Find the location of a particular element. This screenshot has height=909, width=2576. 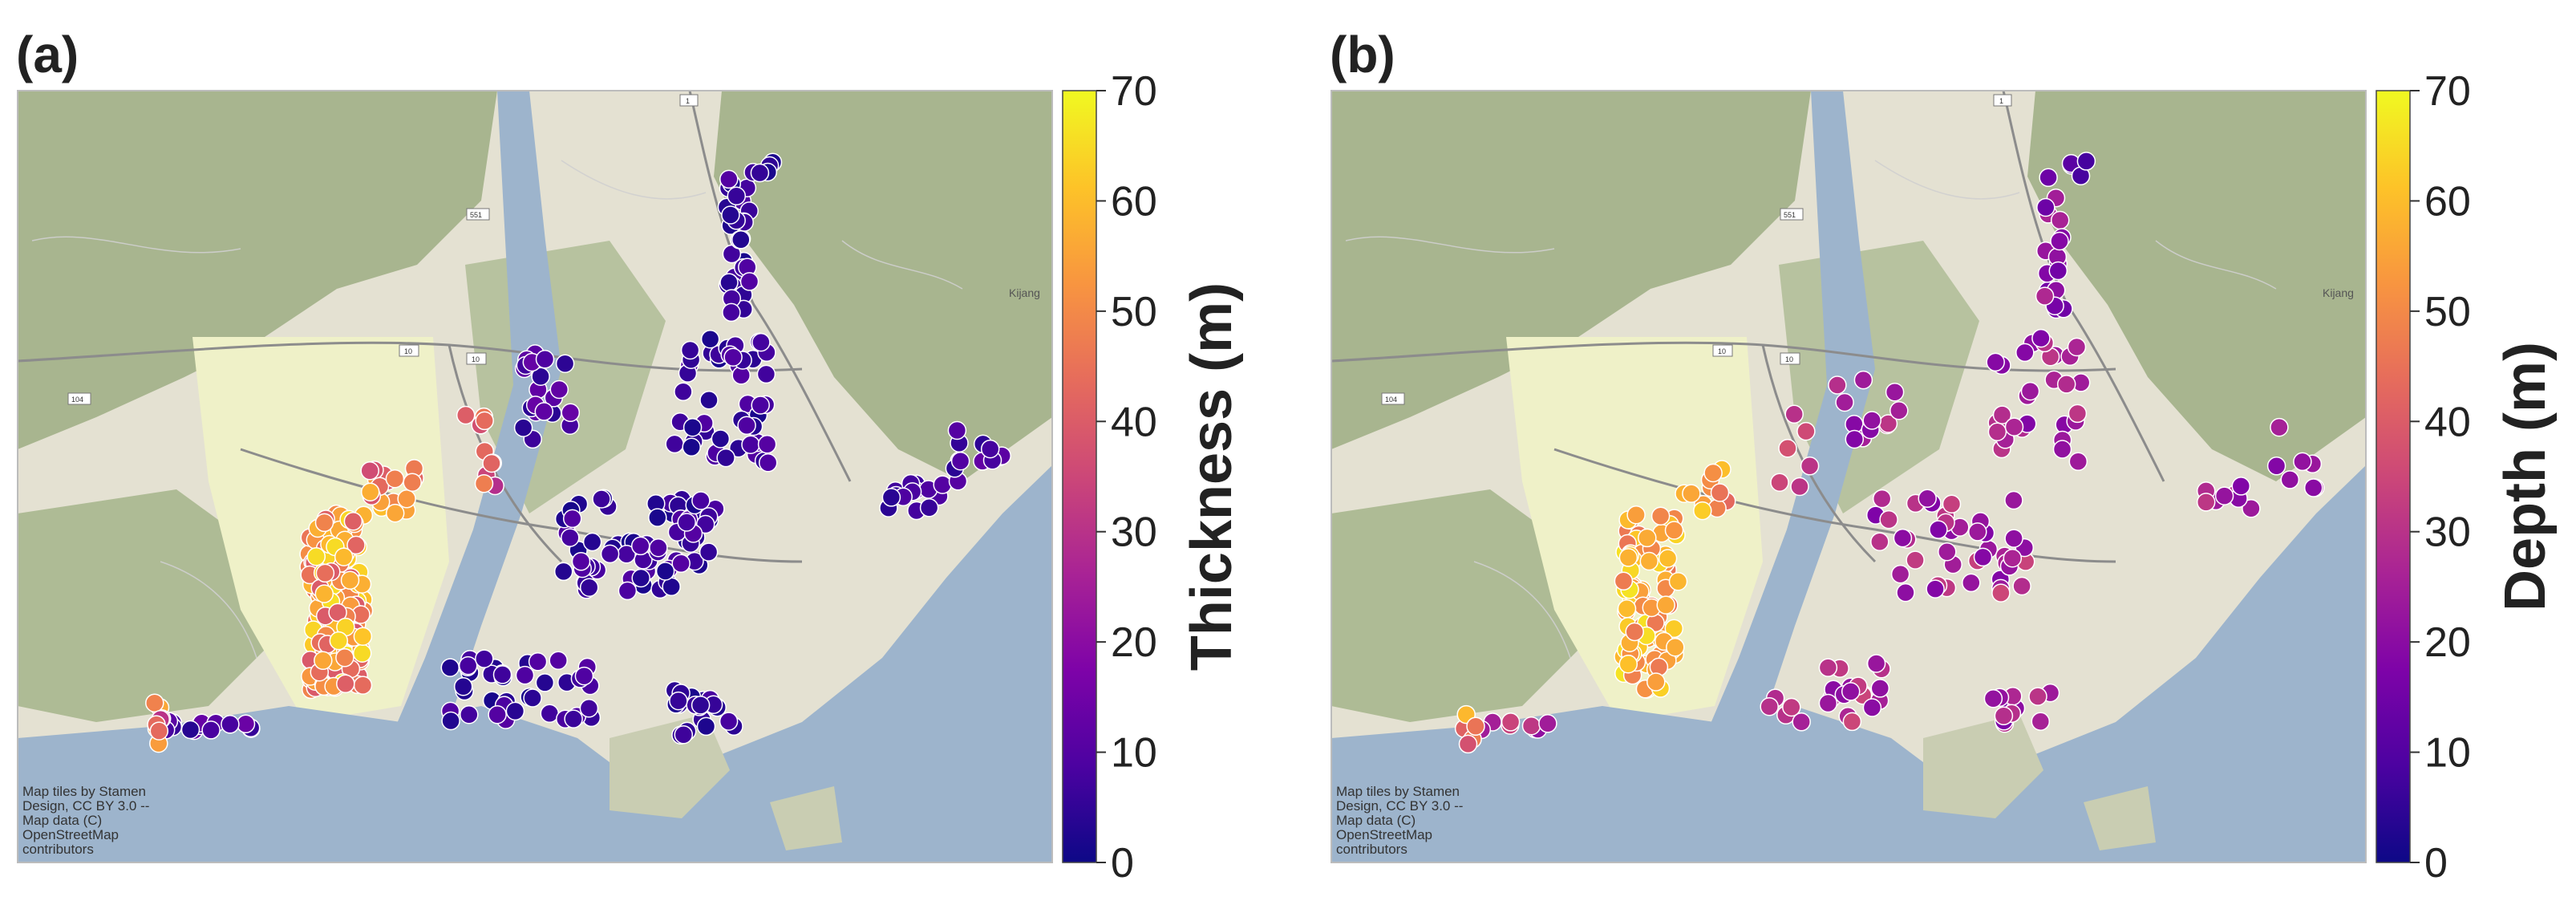

road-number-labels: 1 551 10 10 104 is located at coordinates (383, 250).